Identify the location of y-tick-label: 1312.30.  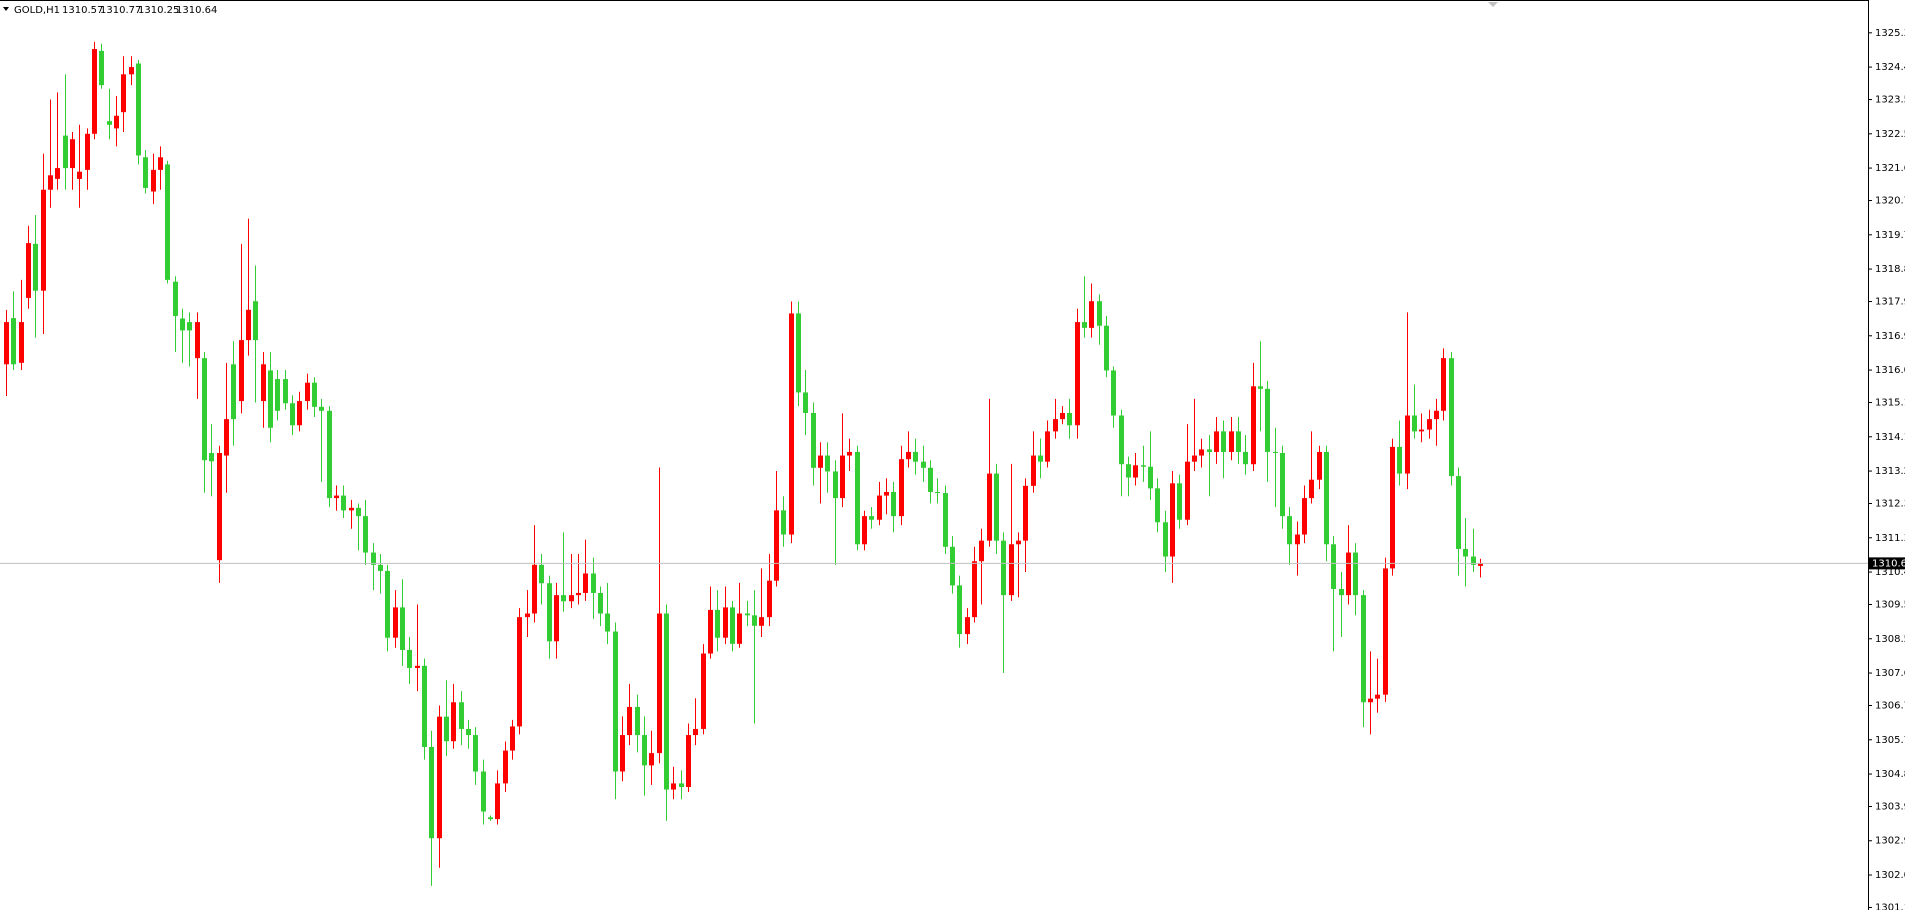
(1890, 504).